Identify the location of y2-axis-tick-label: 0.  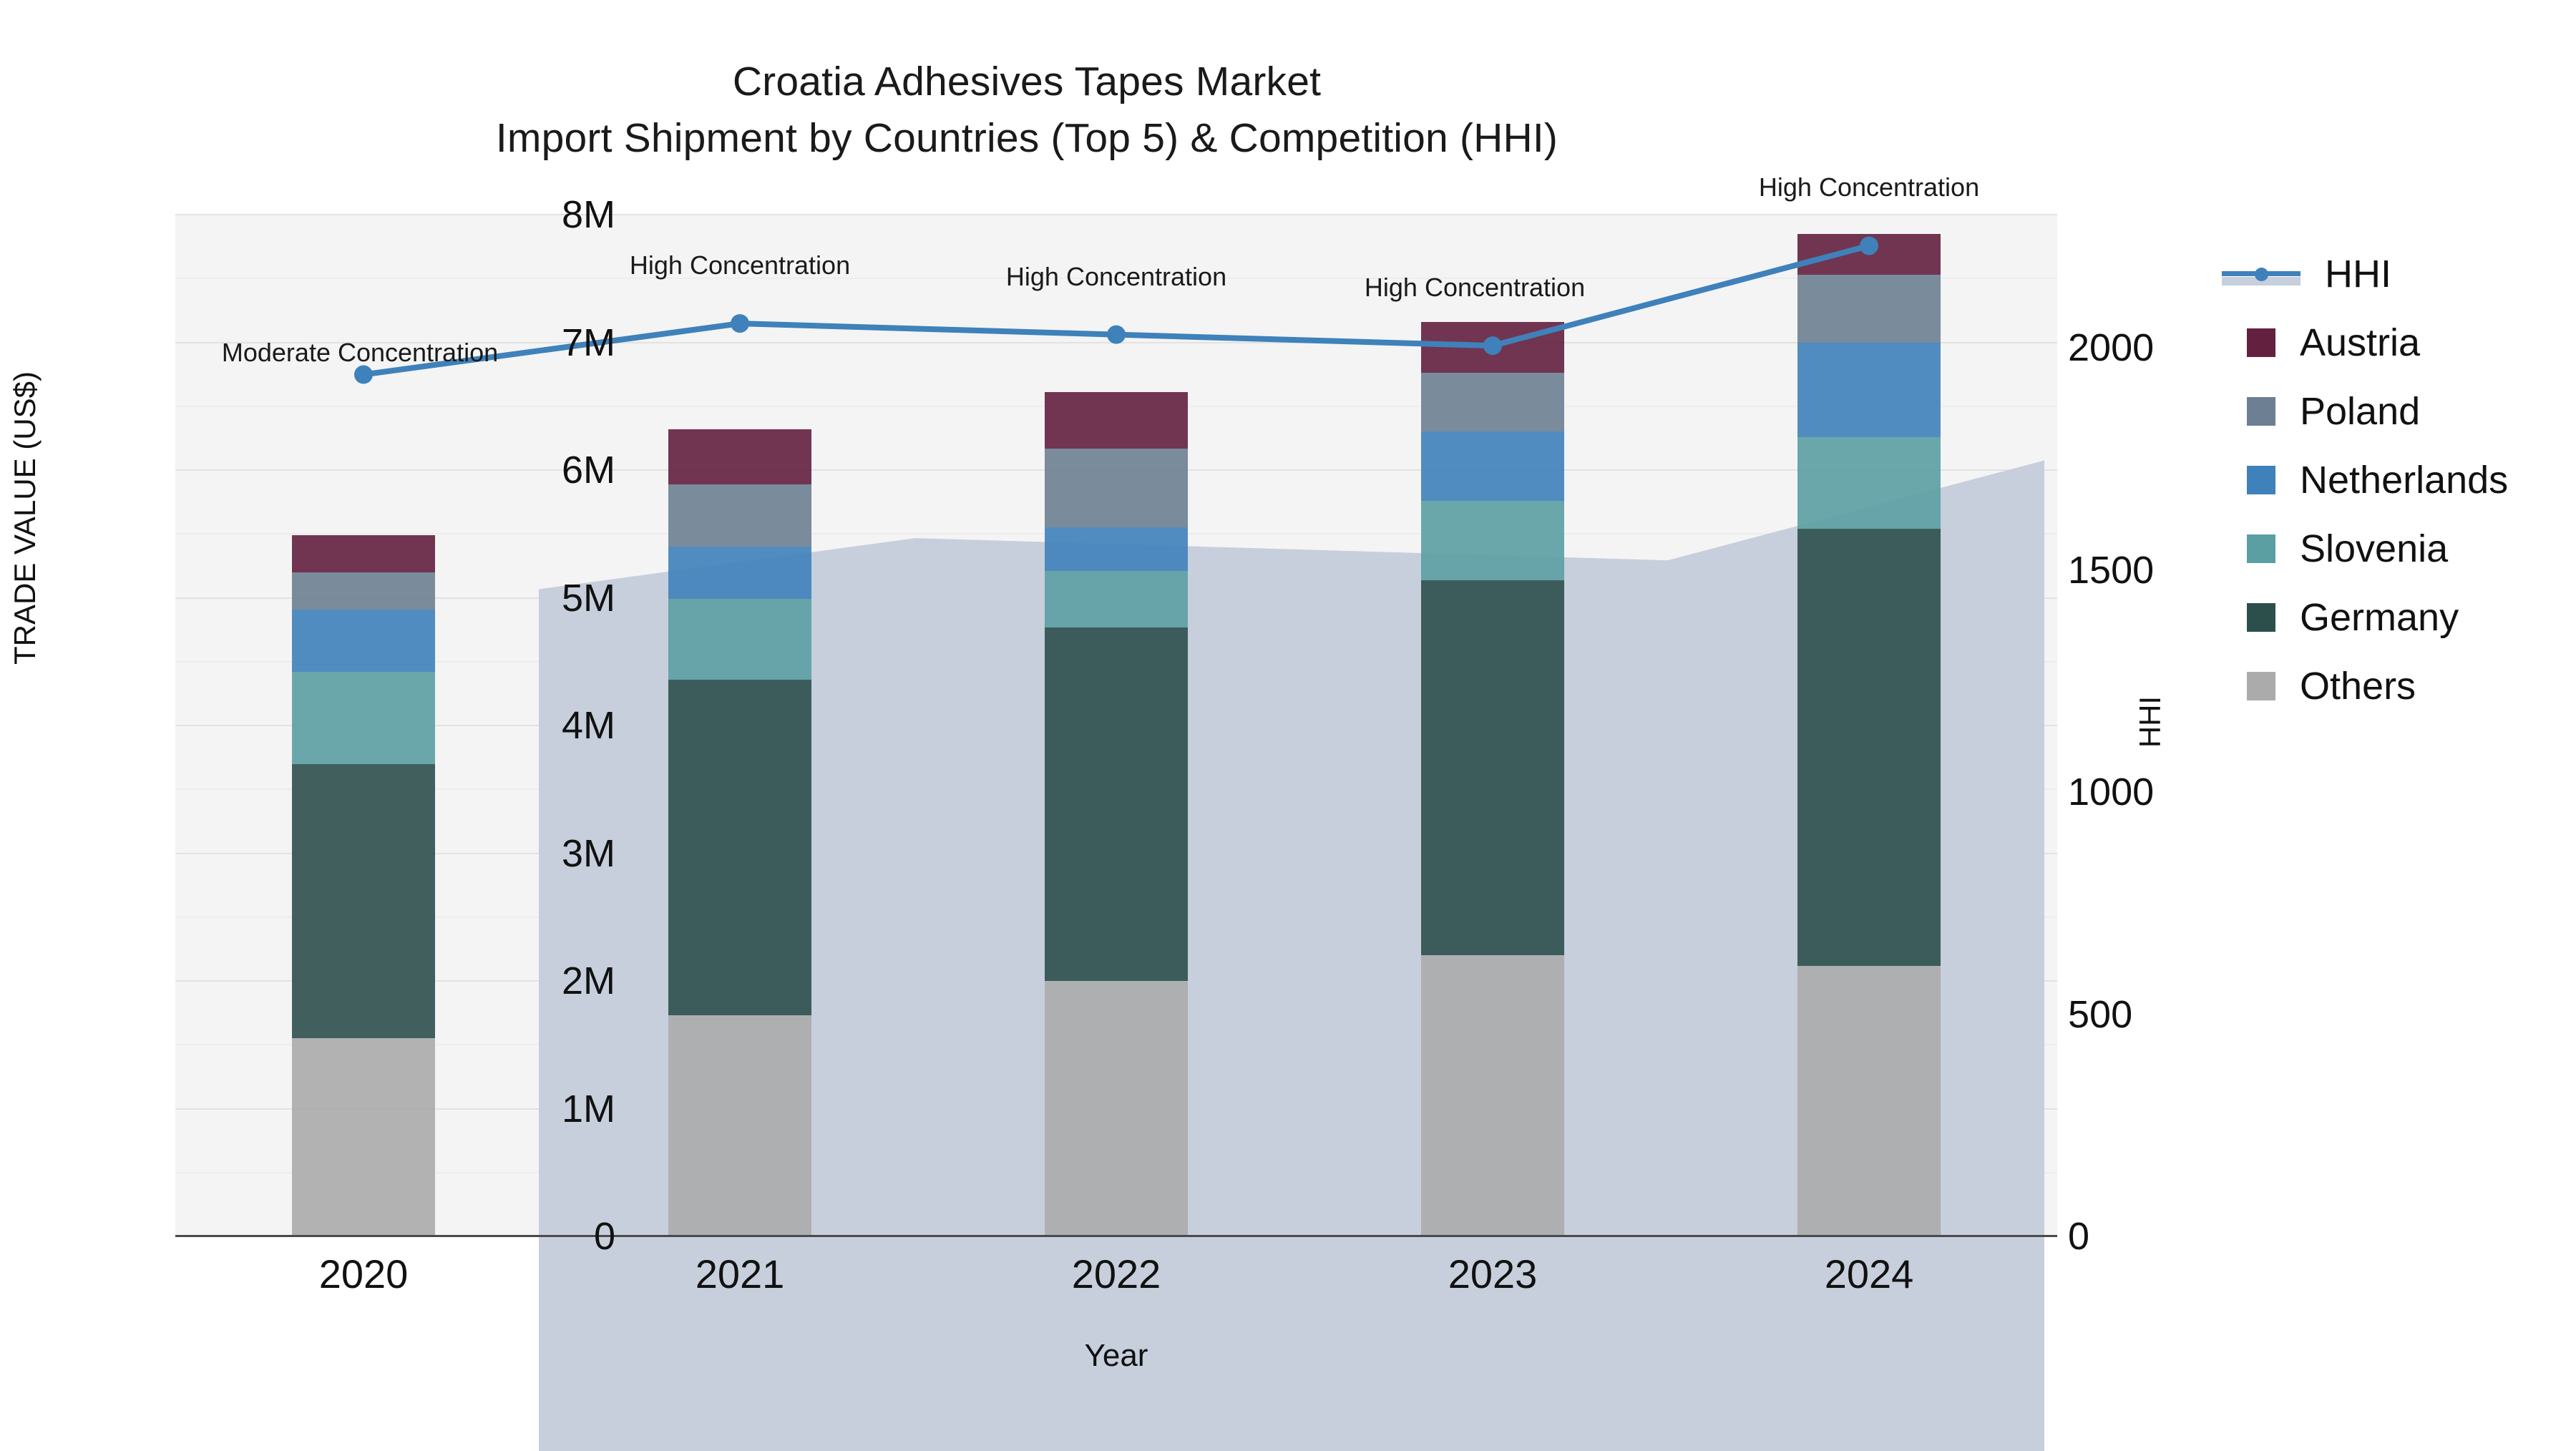
(2079, 1237).